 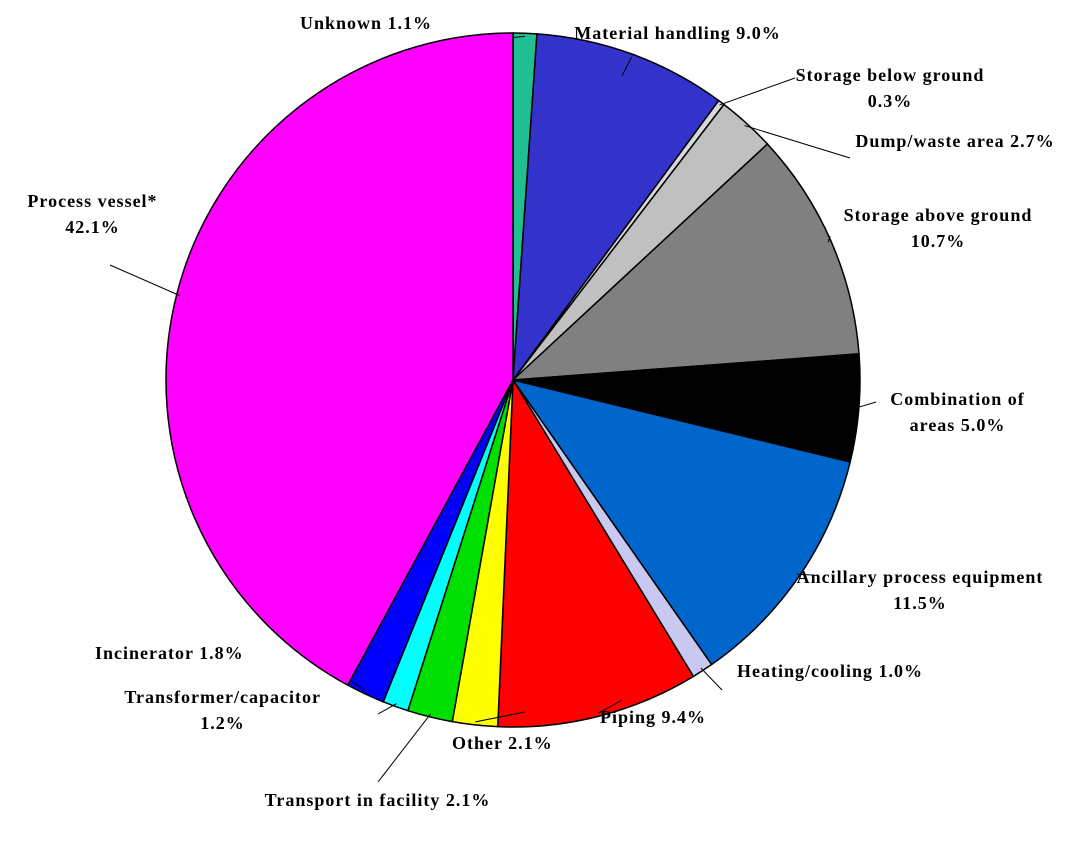 I want to click on category-name: Heating/cooling, so click(x=805, y=671).